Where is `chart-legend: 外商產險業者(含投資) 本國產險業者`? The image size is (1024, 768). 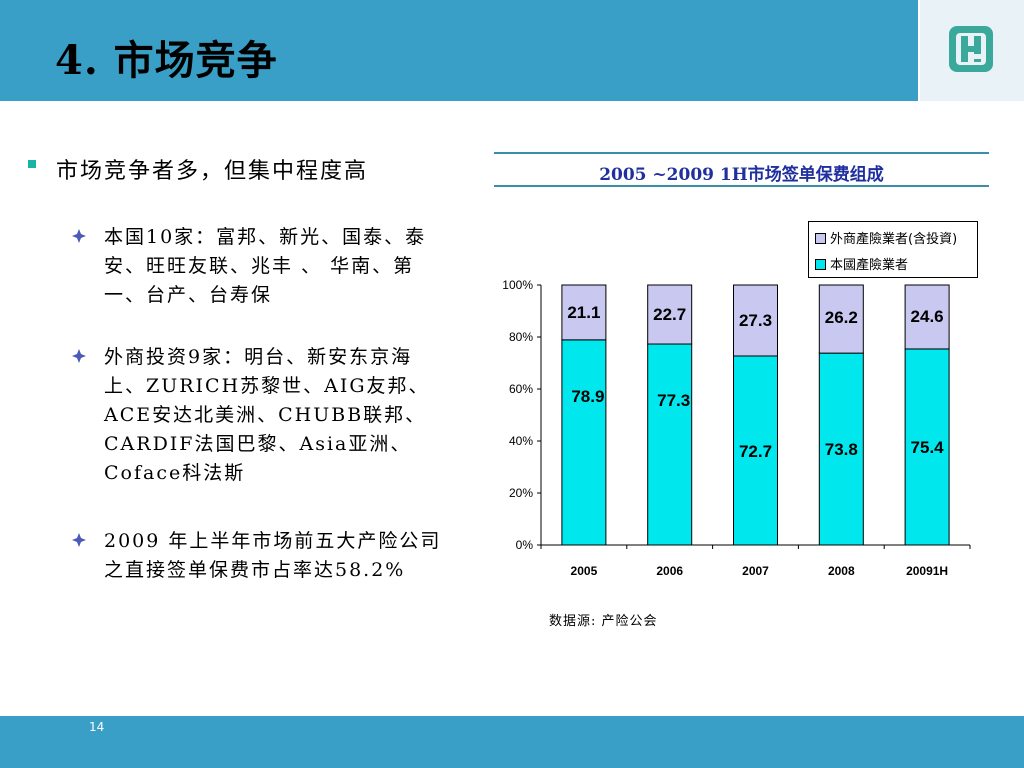 chart-legend: 外商產險業者(含投資) 本國產險業者 is located at coordinates (893, 249).